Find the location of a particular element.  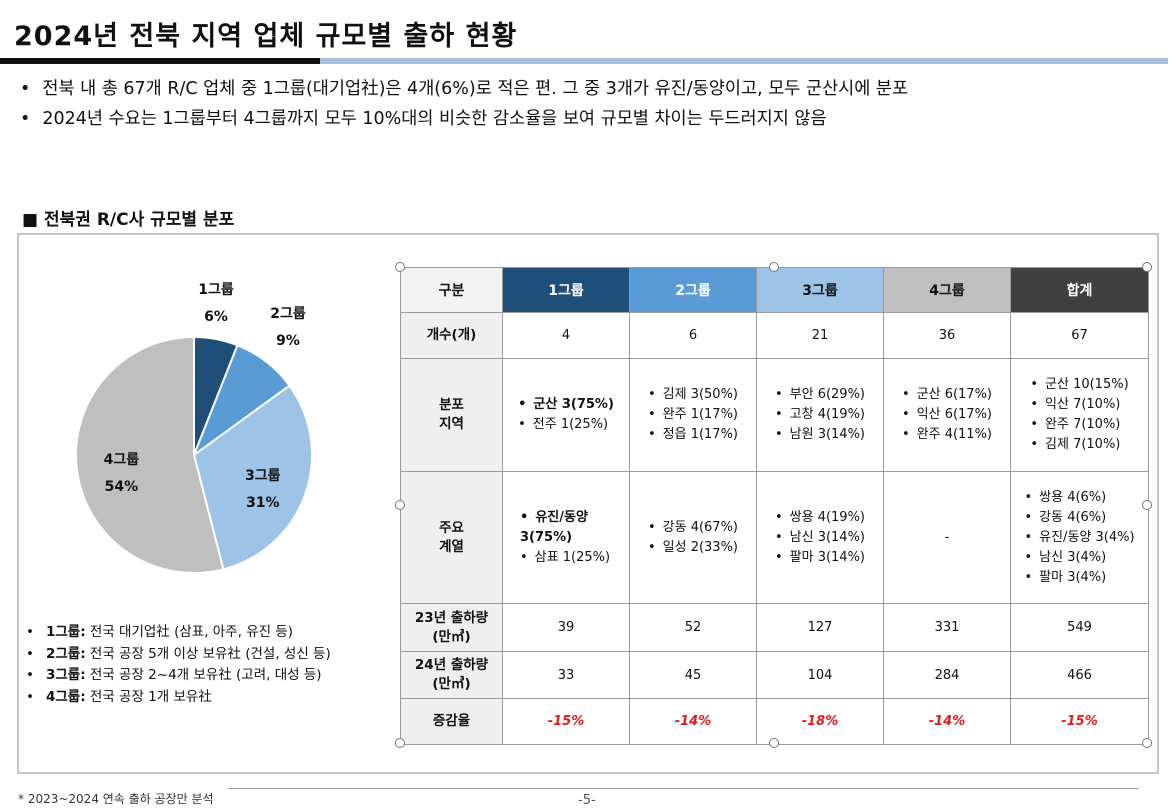

ship23-cell: 549 is located at coordinates (1079, 627).